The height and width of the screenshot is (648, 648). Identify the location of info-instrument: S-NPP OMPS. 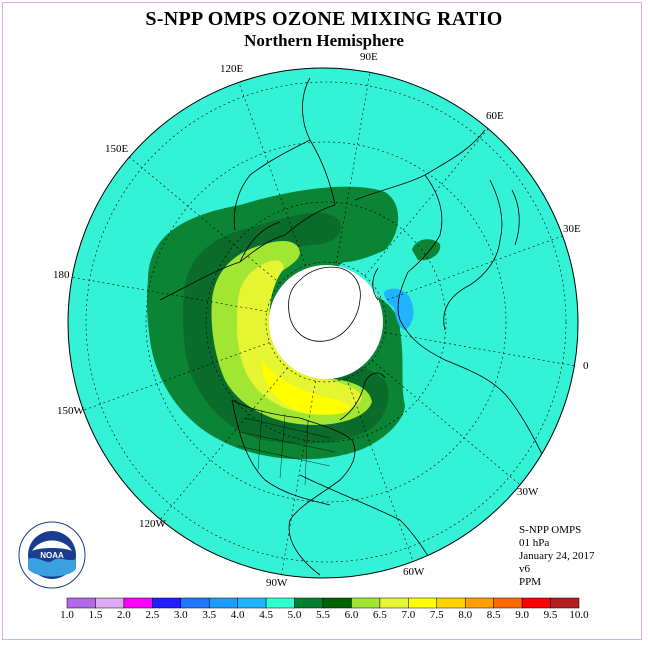
(550, 530).